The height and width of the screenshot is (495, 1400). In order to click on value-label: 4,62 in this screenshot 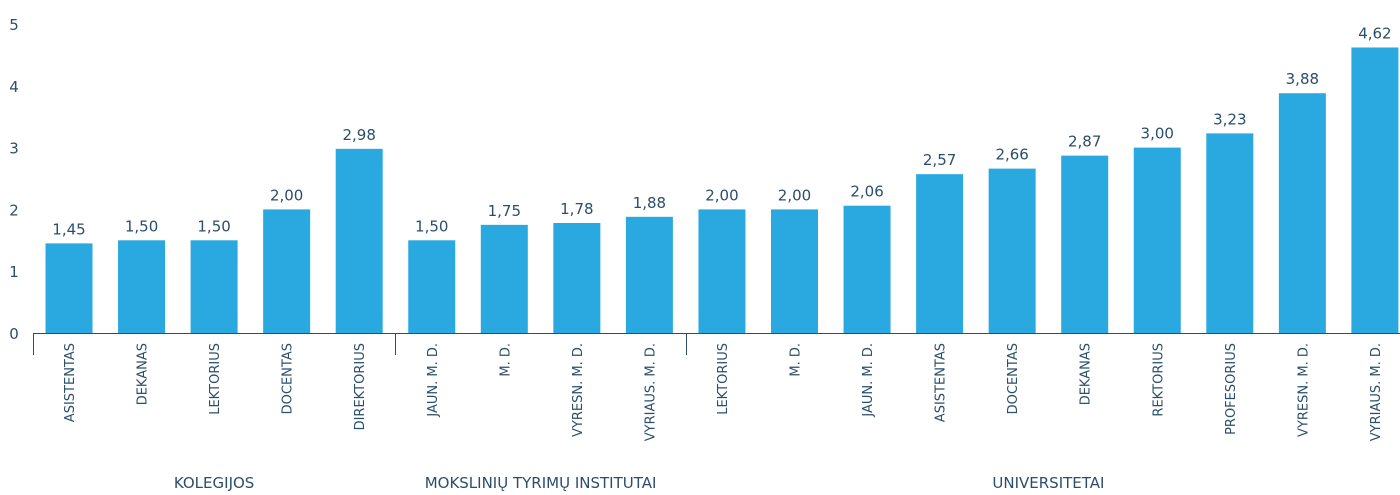, I will do `click(1374, 33)`.